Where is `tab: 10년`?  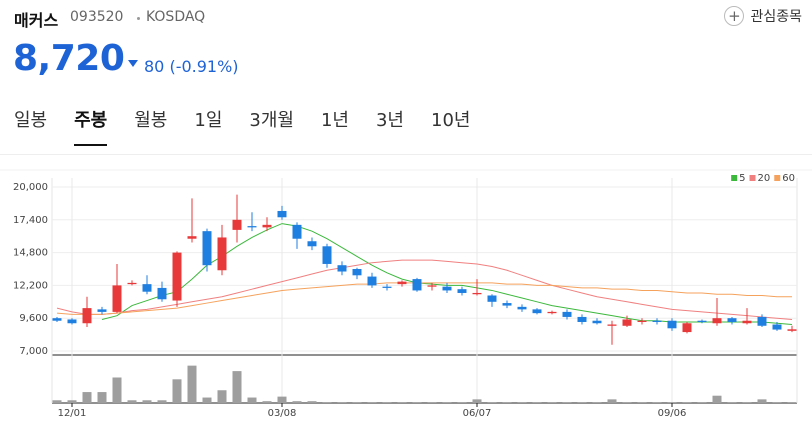 tab: 10년 is located at coordinates (451, 120).